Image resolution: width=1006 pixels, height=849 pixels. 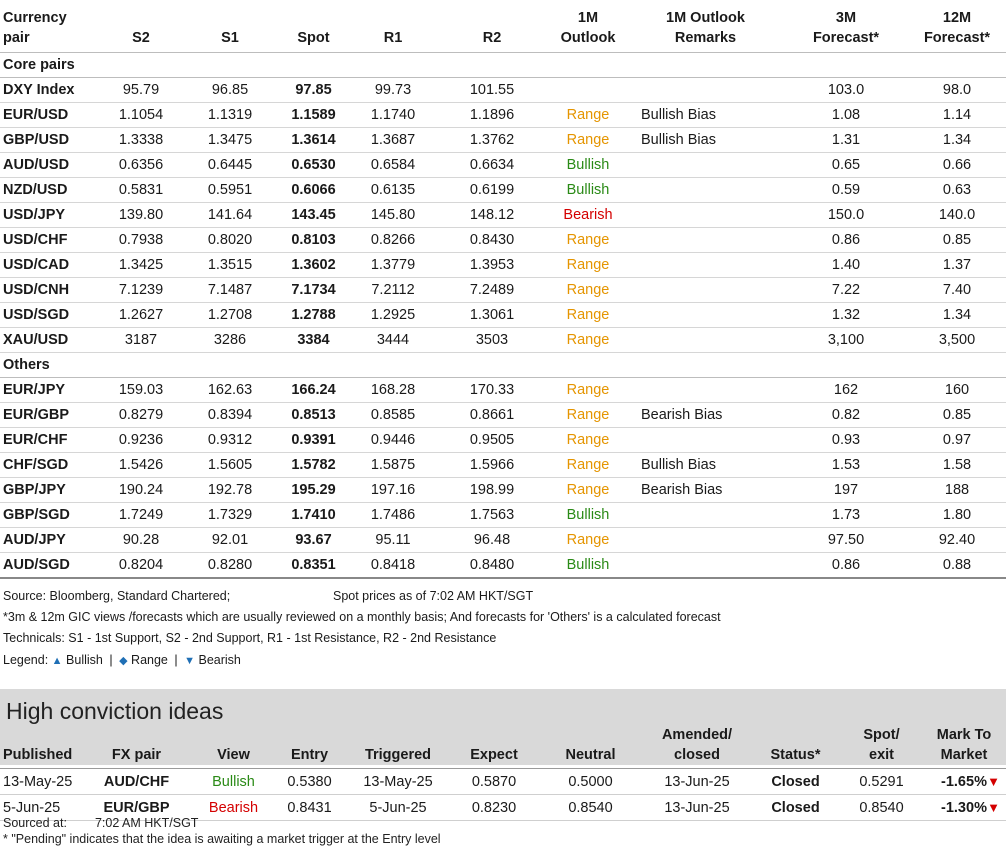 I want to click on cell-pair: GBP/JPY, so click(x=49, y=490).